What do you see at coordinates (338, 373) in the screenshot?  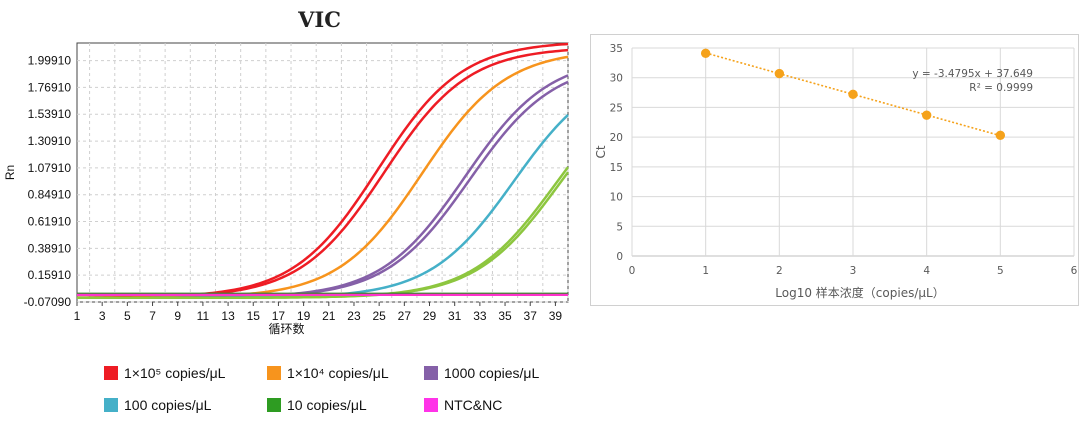 I see `legend-label: 1×10⁴ copies/μL` at bounding box center [338, 373].